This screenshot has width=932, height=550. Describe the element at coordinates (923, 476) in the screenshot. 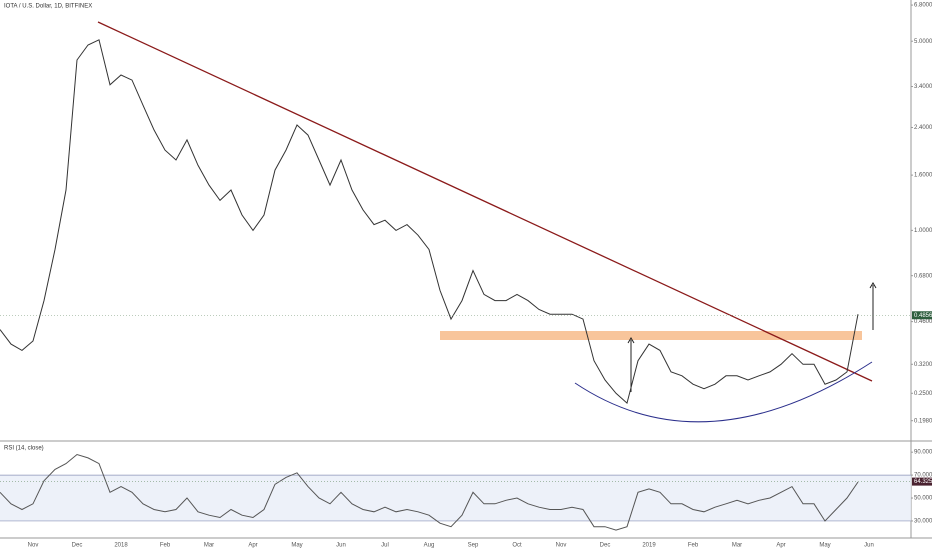

I see `y-tick-label: 70.0000` at that location.